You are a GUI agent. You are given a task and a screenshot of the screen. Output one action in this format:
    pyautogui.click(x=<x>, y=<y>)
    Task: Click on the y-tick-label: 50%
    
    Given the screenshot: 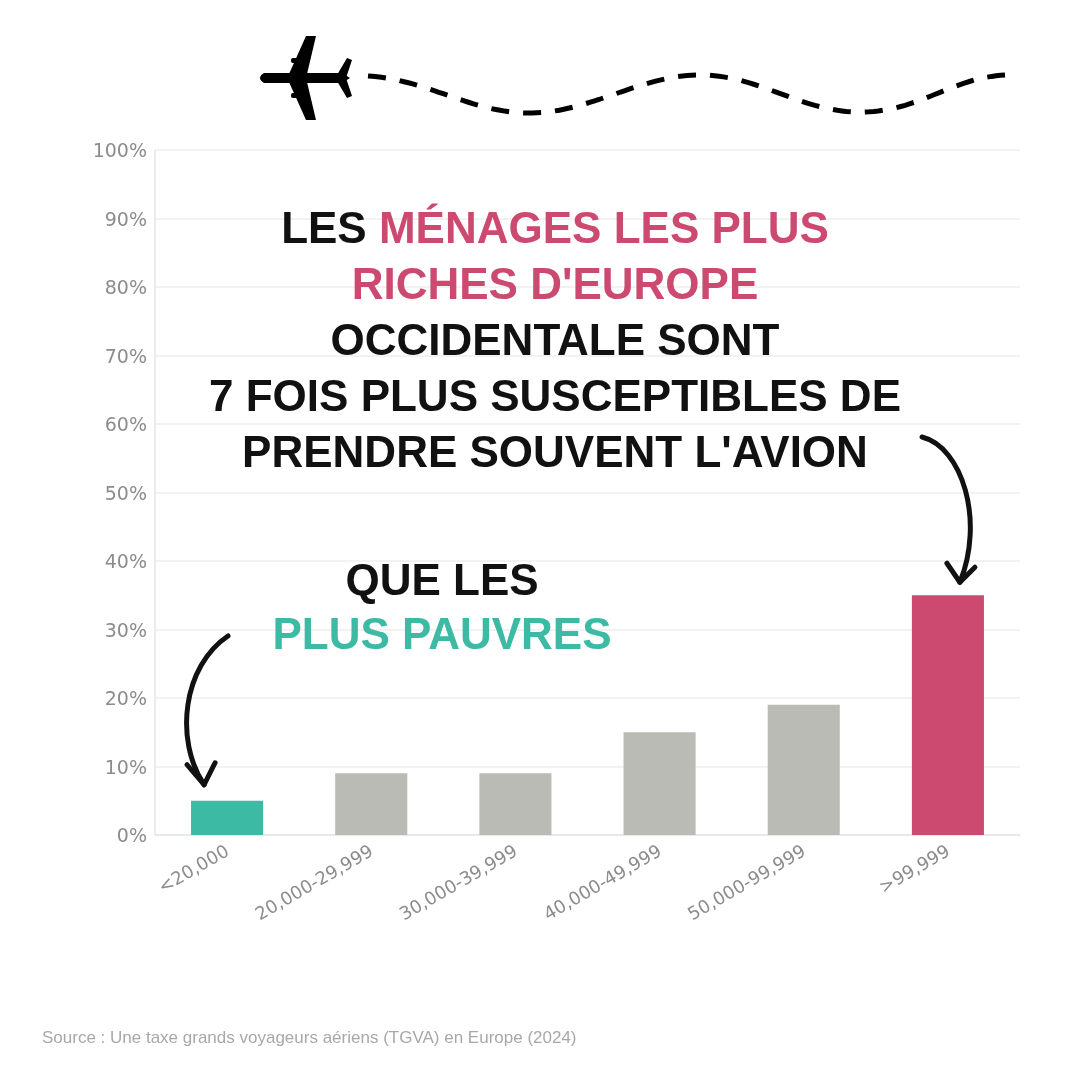 What is the action you would take?
    pyautogui.click(x=125, y=492)
    